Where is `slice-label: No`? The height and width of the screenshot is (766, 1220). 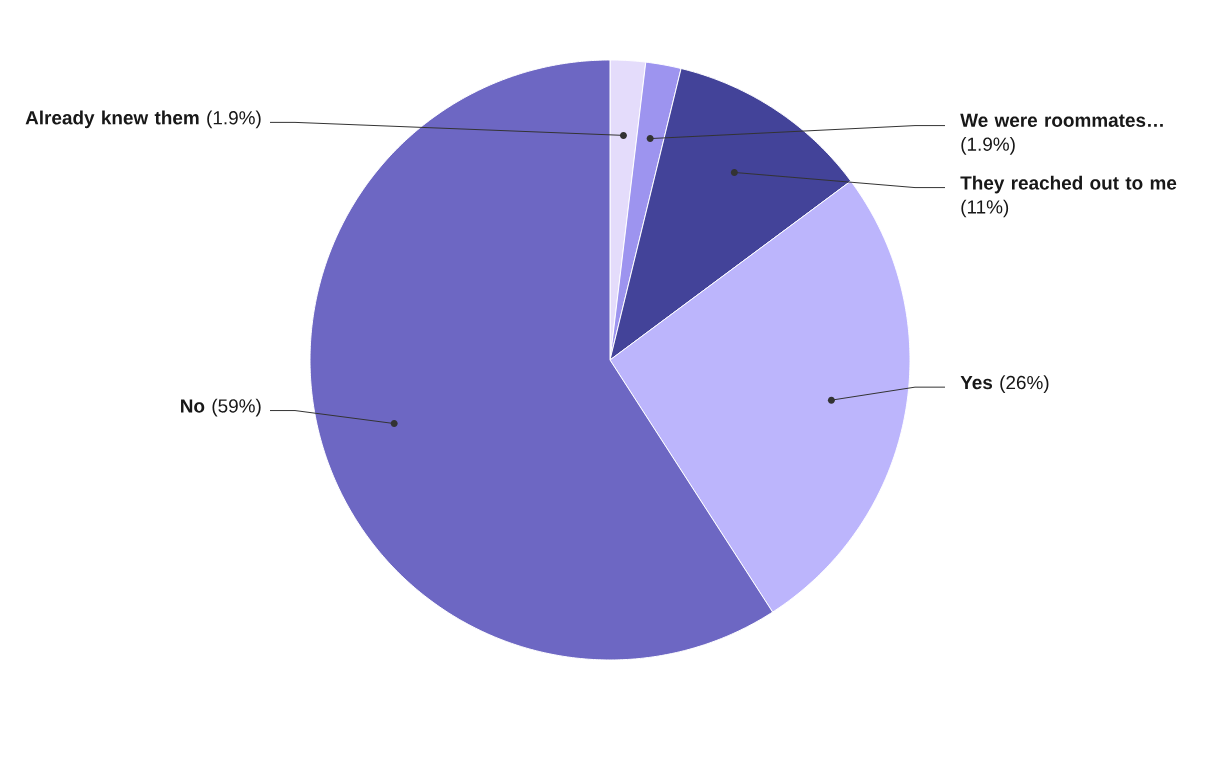 slice-label: No is located at coordinates (193, 406).